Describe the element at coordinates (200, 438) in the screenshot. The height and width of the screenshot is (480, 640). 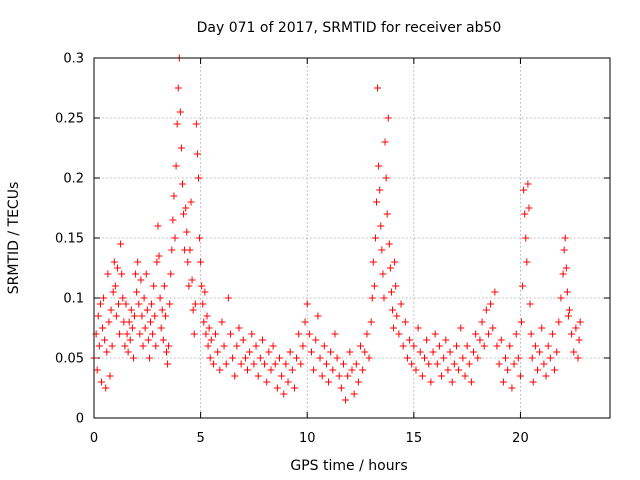
I see `x-tick-label: 5` at that location.